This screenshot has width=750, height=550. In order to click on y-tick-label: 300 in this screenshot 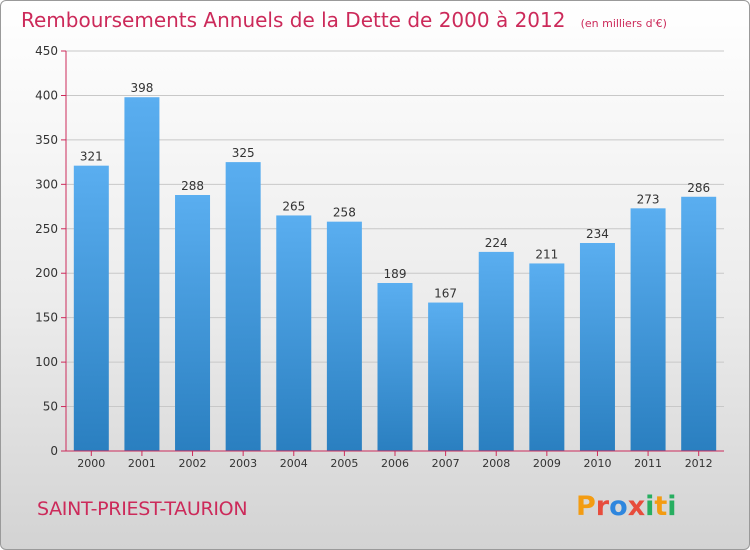, I will do `click(46, 184)`.